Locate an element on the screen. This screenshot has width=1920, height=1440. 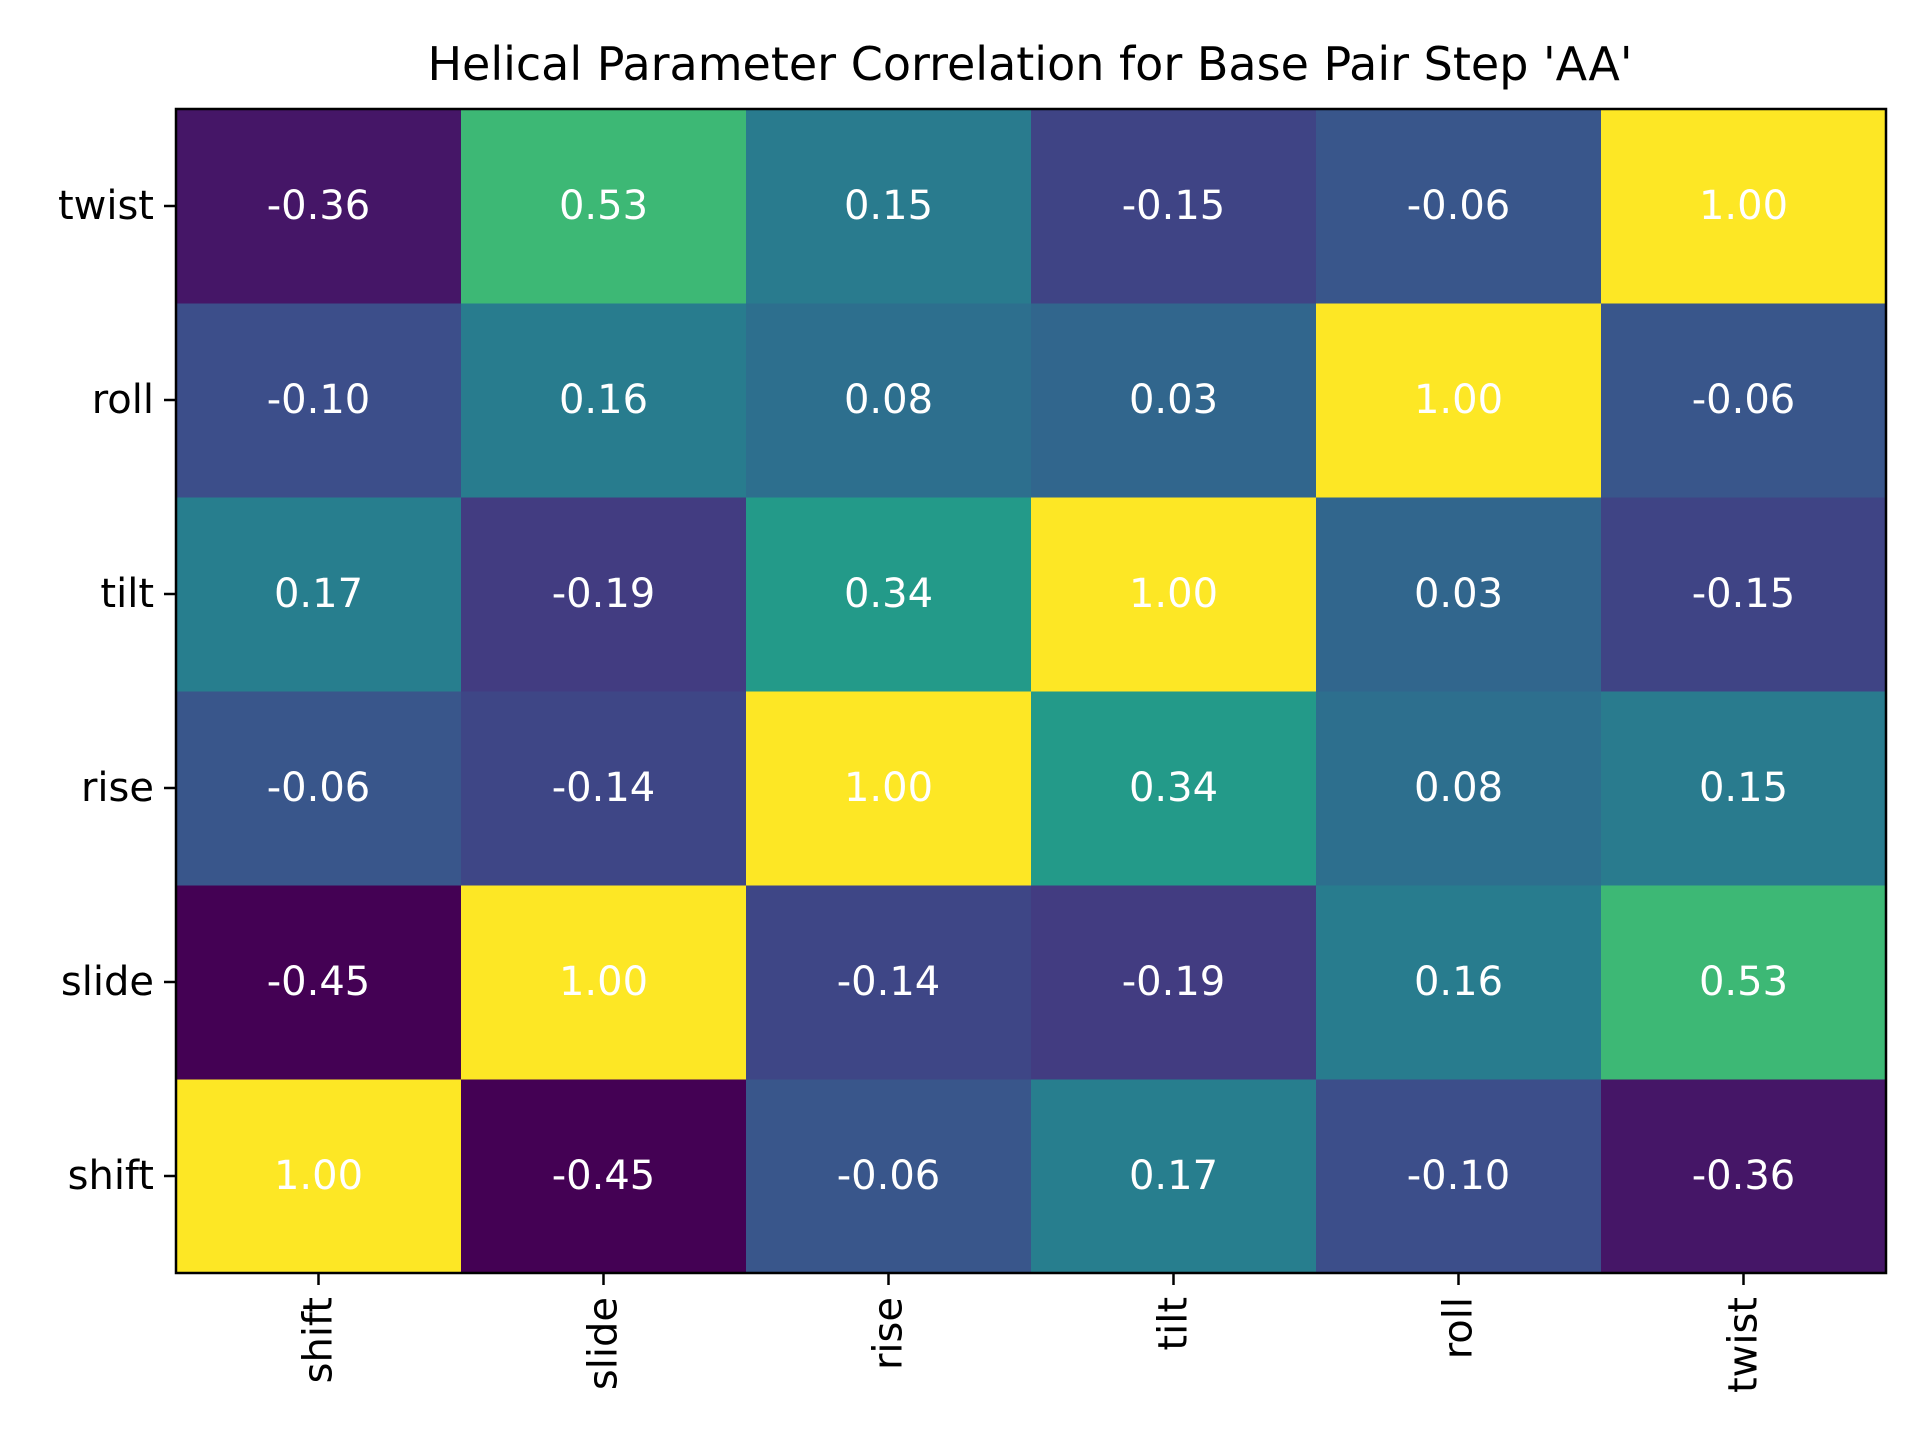
heatmap-cell-twist-roll is located at coordinates (1459, 206).